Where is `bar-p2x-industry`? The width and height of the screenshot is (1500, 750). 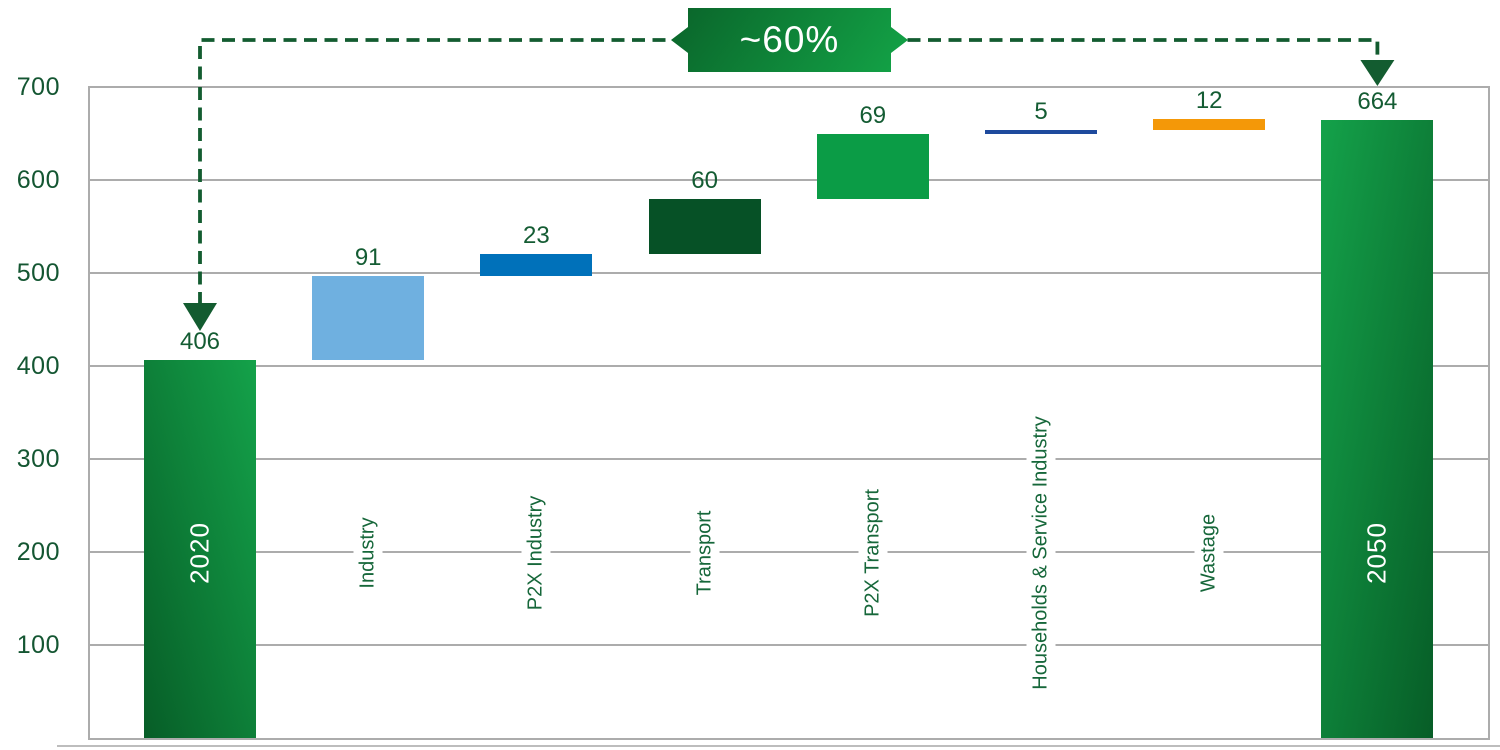 bar-p2x-industry is located at coordinates (536, 265).